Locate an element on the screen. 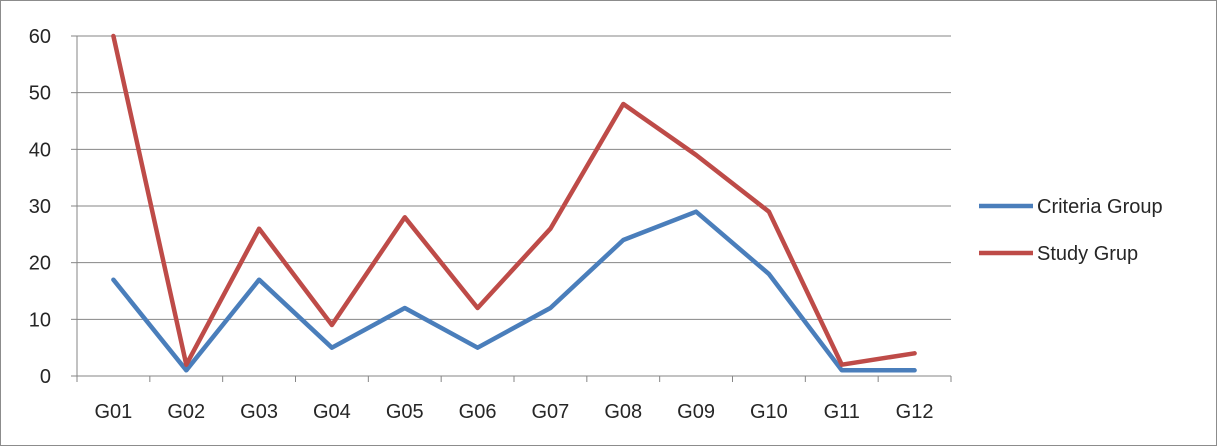  x-tick-label: G06 is located at coordinates (478, 412).